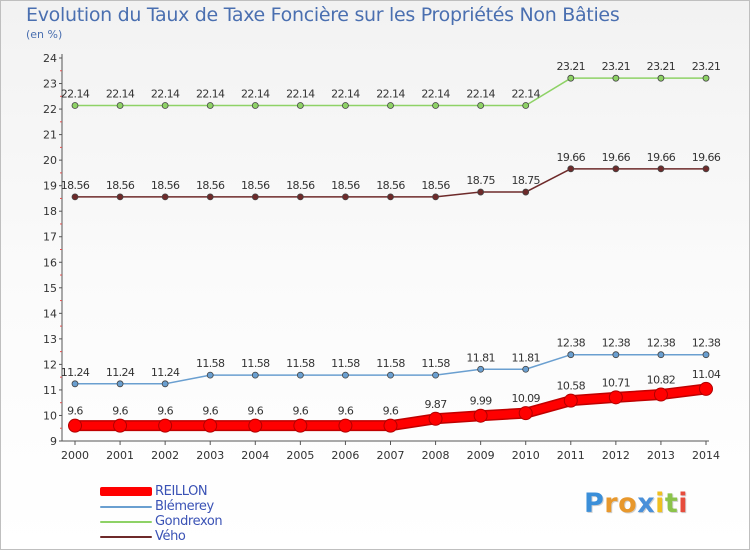 The image size is (750, 550). Describe the element at coordinates (50, 186) in the screenshot. I see `y-tick-label: 19` at that location.